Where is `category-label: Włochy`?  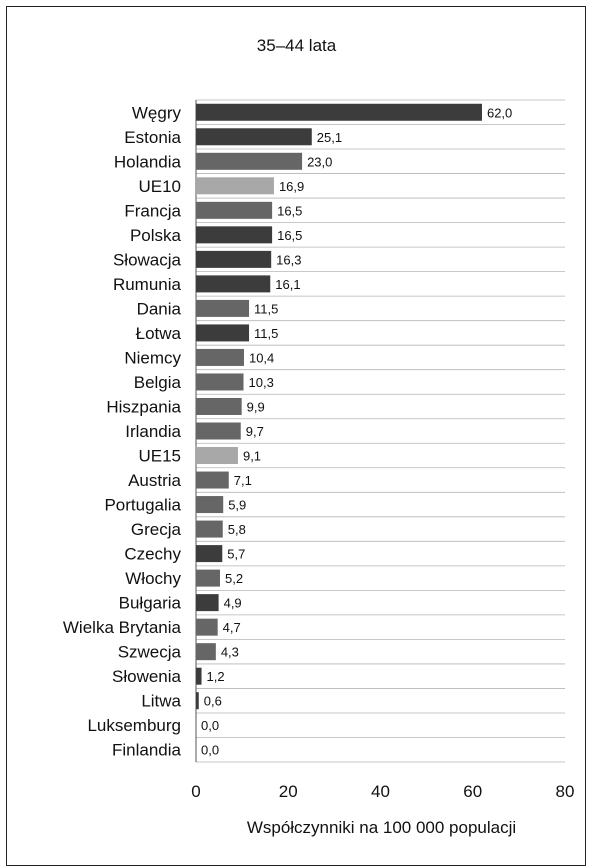
category-label: Włochy is located at coordinates (153, 578).